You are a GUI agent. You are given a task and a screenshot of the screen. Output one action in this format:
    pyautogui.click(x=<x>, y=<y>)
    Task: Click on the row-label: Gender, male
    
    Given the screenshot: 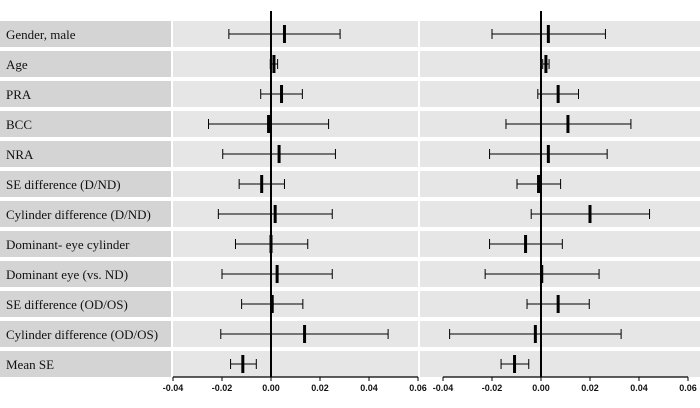 What is the action you would take?
    pyautogui.click(x=41, y=34)
    